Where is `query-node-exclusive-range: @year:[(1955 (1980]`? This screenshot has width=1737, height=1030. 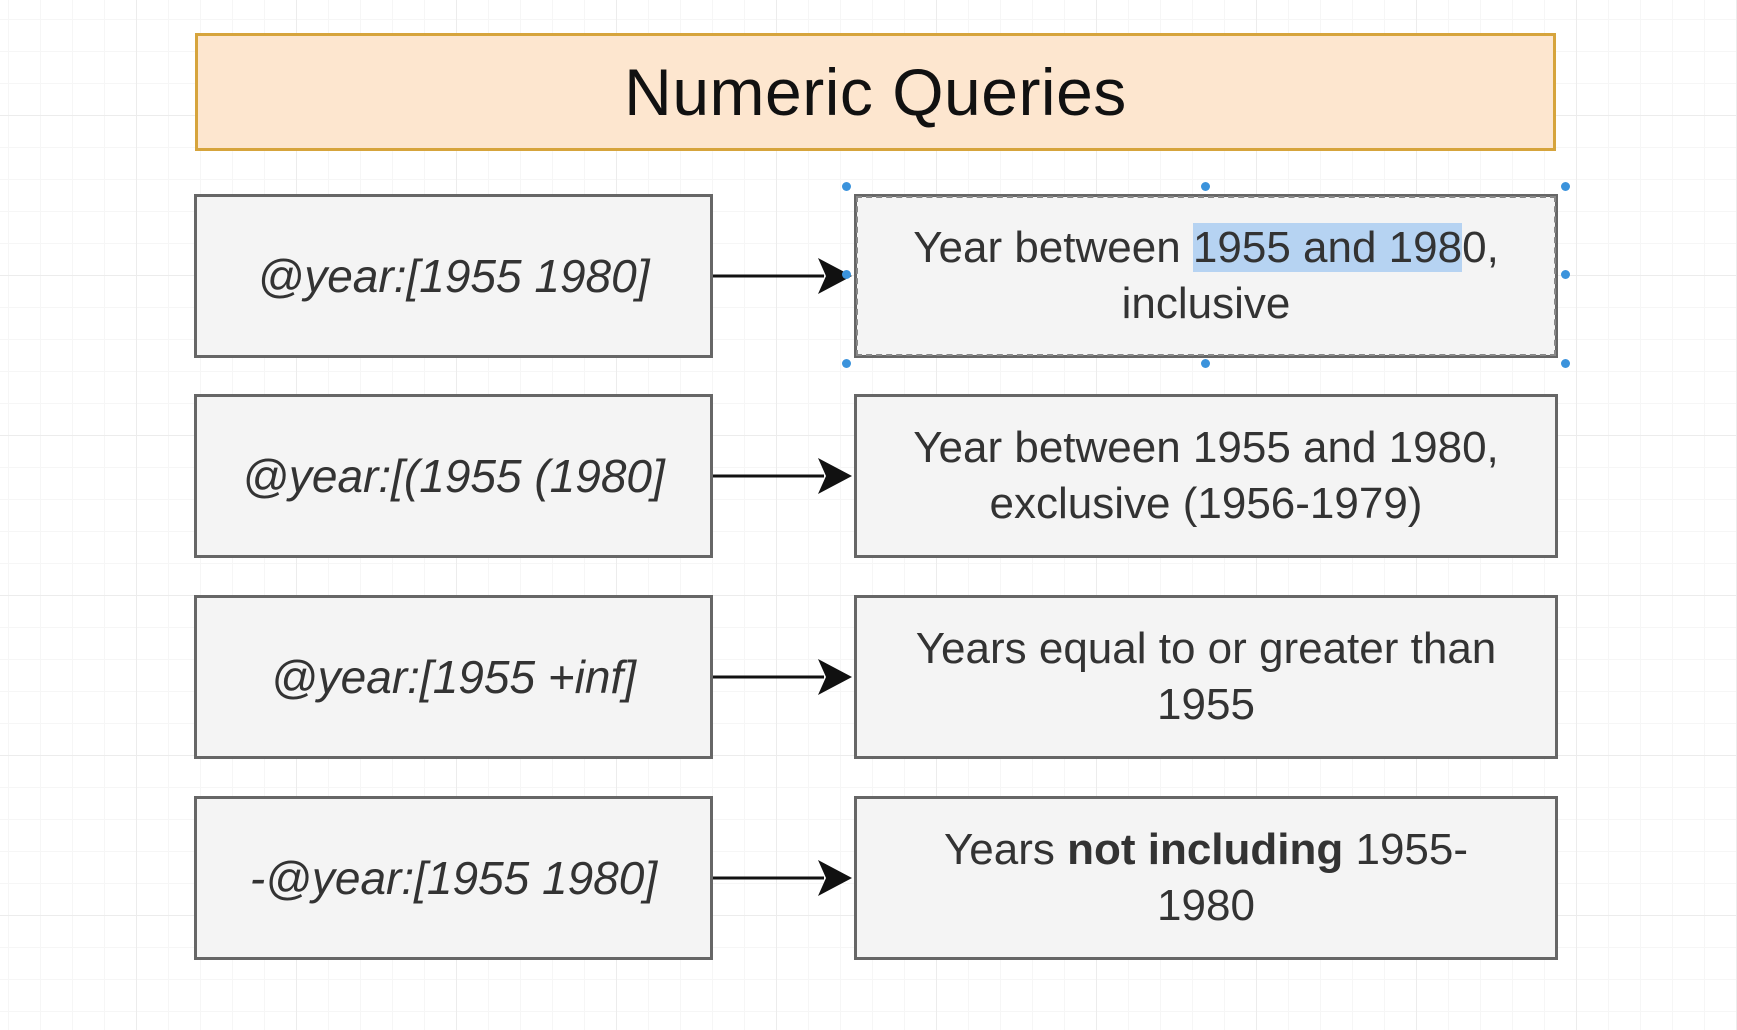
query-node-exclusive-range: @year:[(1955 (1980] is located at coordinates (453, 476).